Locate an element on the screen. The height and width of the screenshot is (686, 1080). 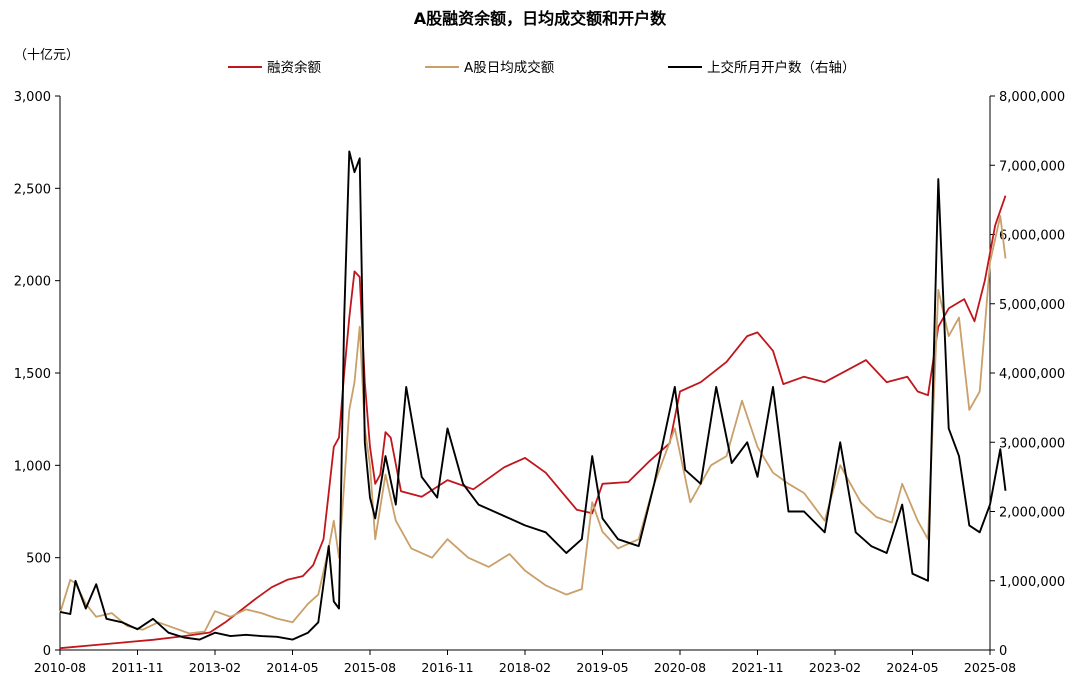
left-tick-label: 3,000 is located at coordinates (32, 97).